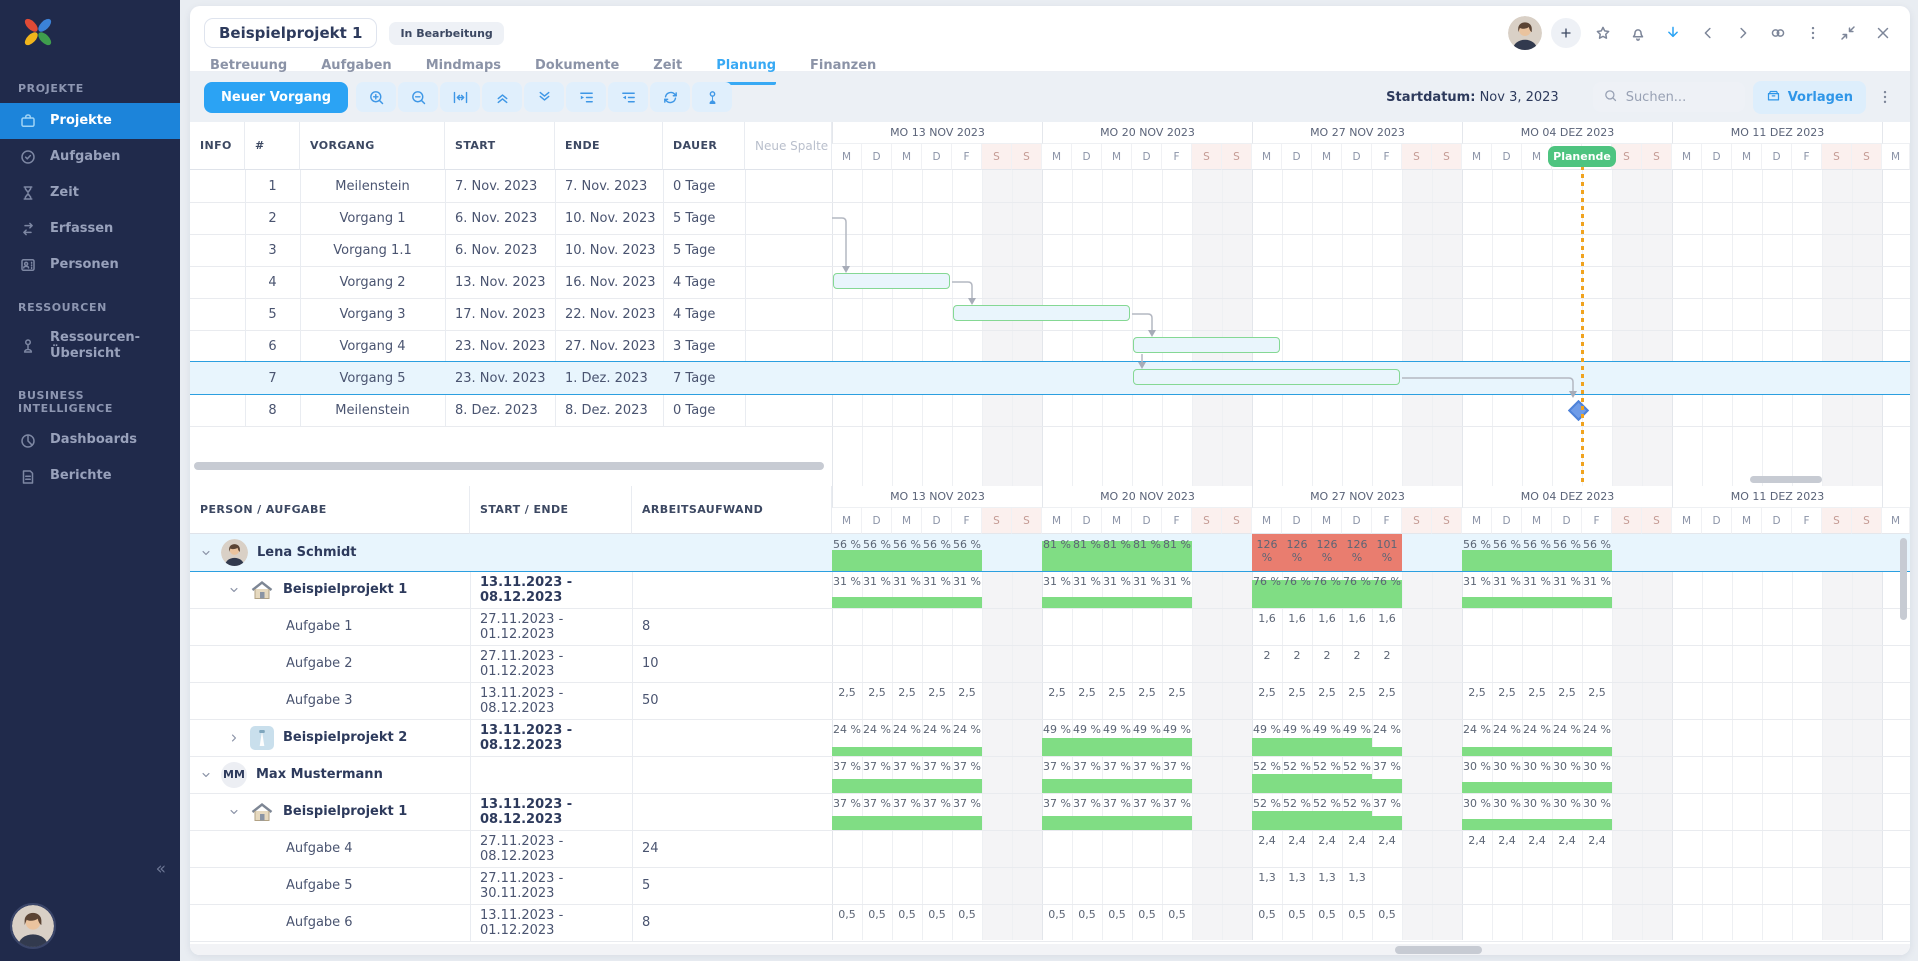 This screenshot has height=961, width=1918. I want to click on sidebar-item-ressourcen-bersicht: Ressourcen-Übersicht, so click(90, 346).